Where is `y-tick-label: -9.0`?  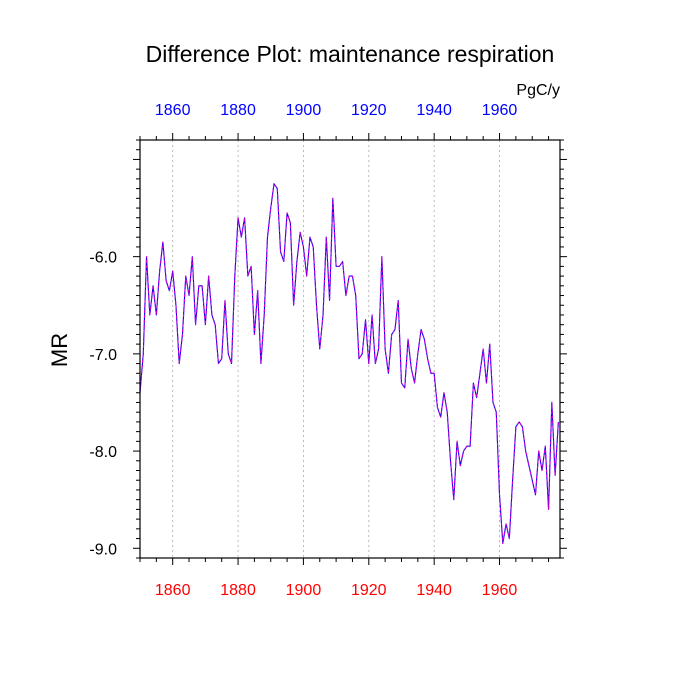
y-tick-label: -9.0 is located at coordinates (103, 549).